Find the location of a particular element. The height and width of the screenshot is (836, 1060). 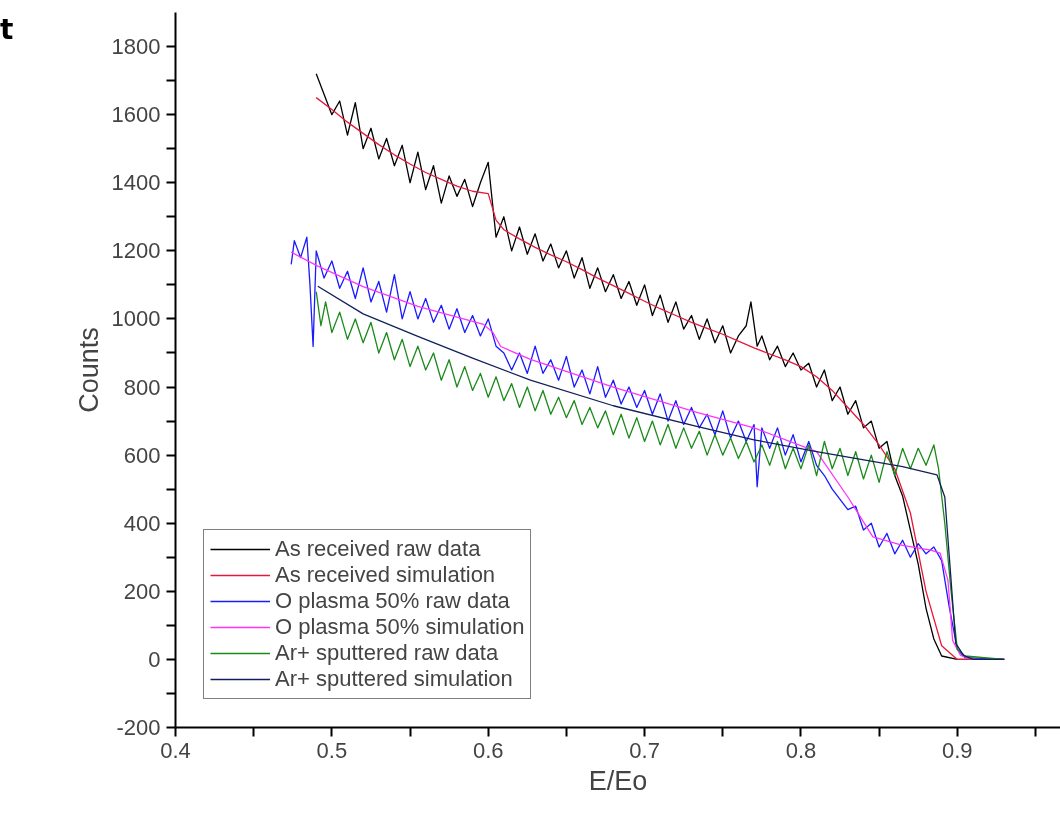

y-tick-label: -200 is located at coordinates (138, 727).